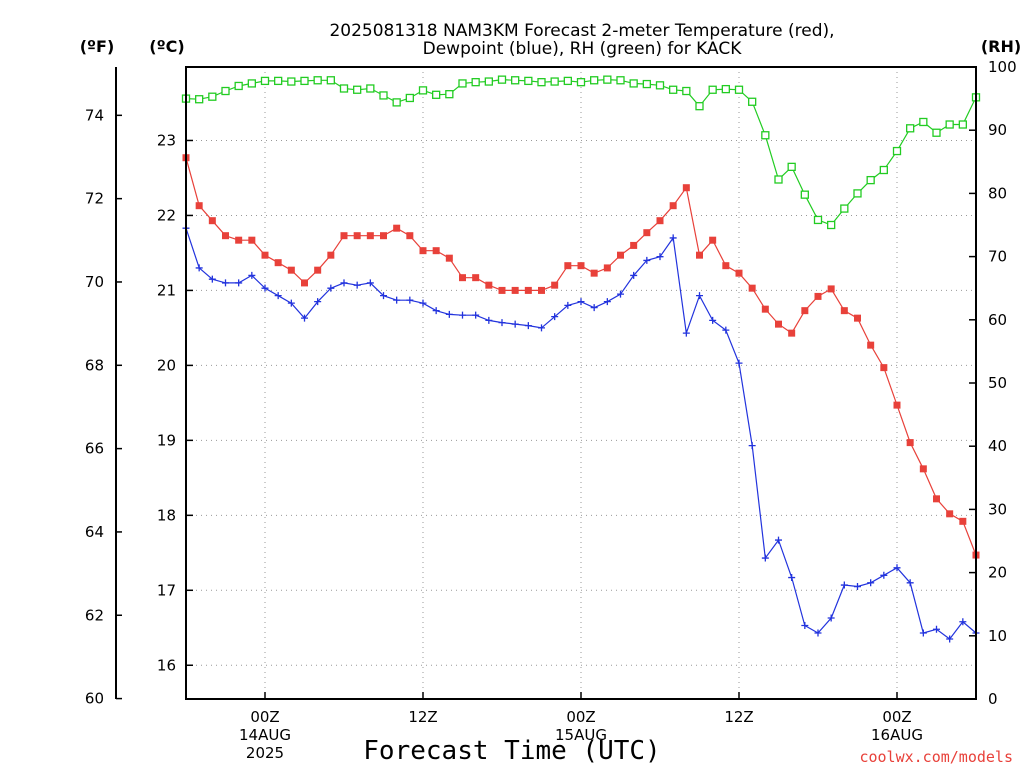 This screenshot has height=768, width=1024. What do you see at coordinates (94, 449) in the screenshot?
I see `fahrenheit-tick-label: 66` at bounding box center [94, 449].